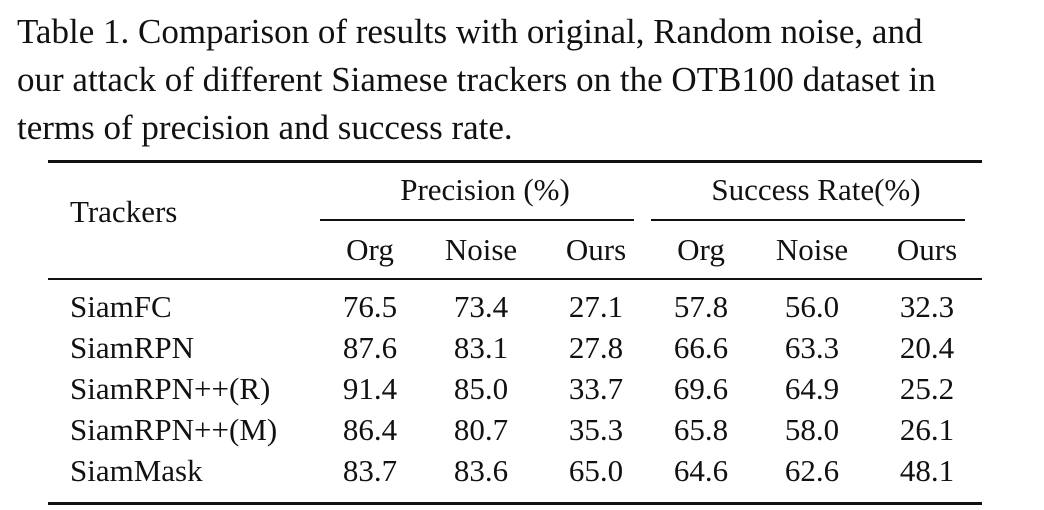  What do you see at coordinates (927, 306) in the screenshot?
I see `table-cell: 32.3` at bounding box center [927, 306].